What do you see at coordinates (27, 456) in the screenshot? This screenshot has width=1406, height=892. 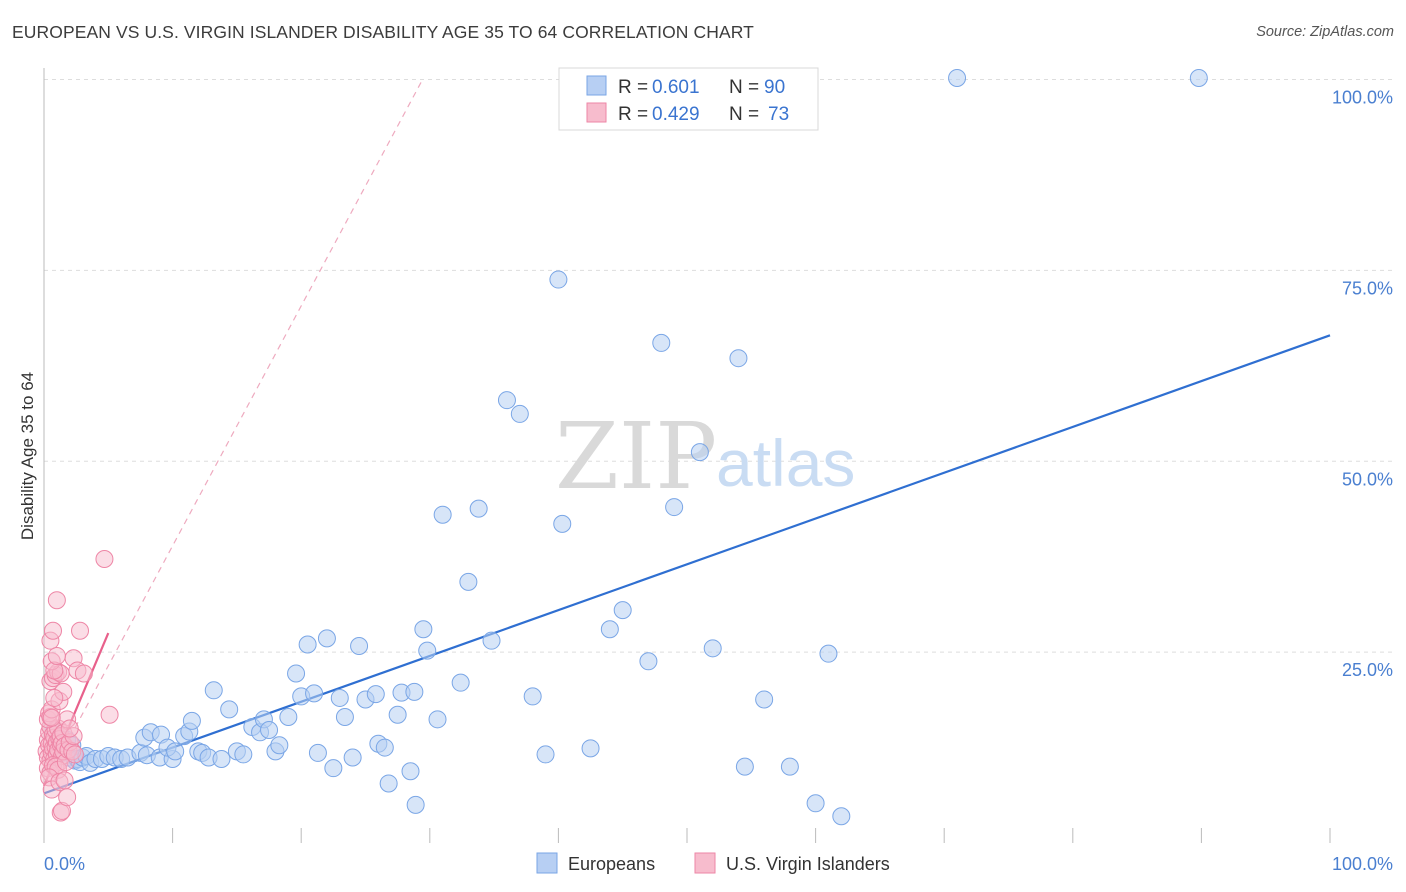 I see `y-axis-title: Disability Age 35 to 64` at bounding box center [27, 456].